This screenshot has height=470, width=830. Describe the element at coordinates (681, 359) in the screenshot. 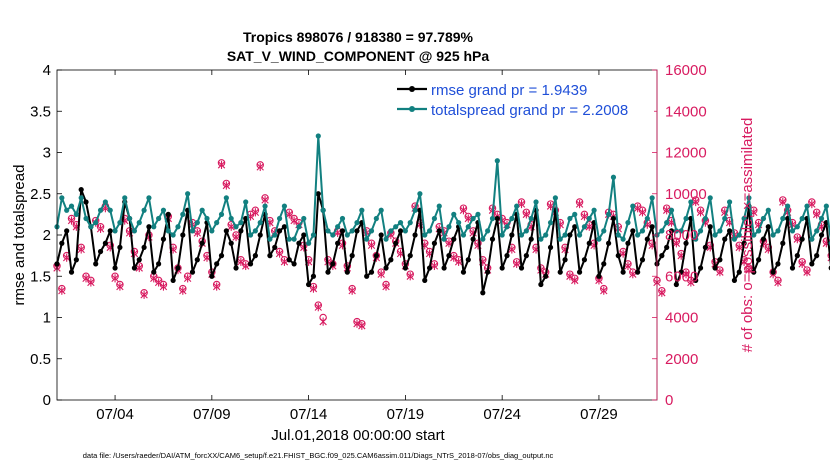

I see `y-right-tick-label: 2000` at that location.